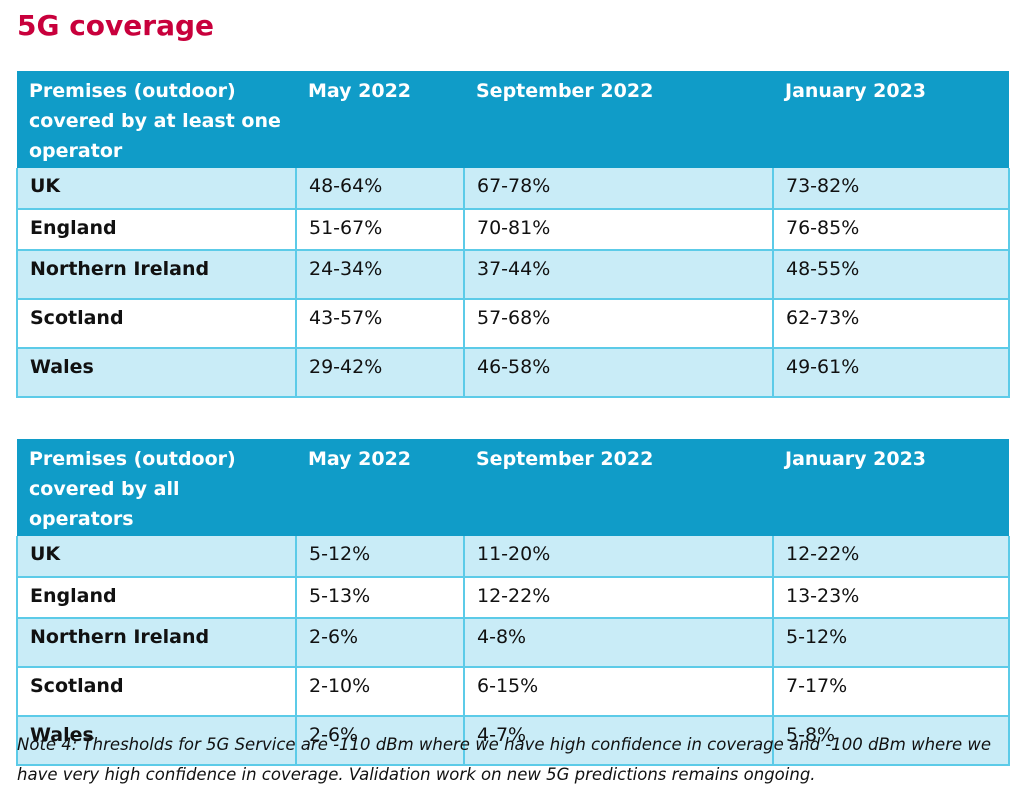 The image size is (1024, 796). What do you see at coordinates (891, 643) in the screenshot?
I see `cell-january-2023: 5-12%` at bounding box center [891, 643].